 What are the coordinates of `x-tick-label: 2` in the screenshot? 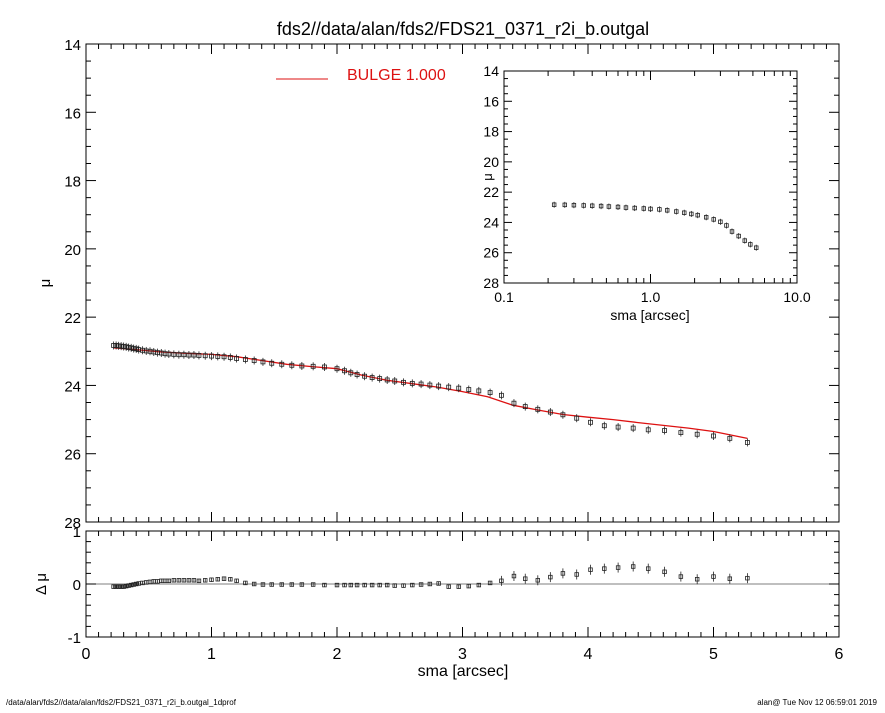 It's located at (337, 654).